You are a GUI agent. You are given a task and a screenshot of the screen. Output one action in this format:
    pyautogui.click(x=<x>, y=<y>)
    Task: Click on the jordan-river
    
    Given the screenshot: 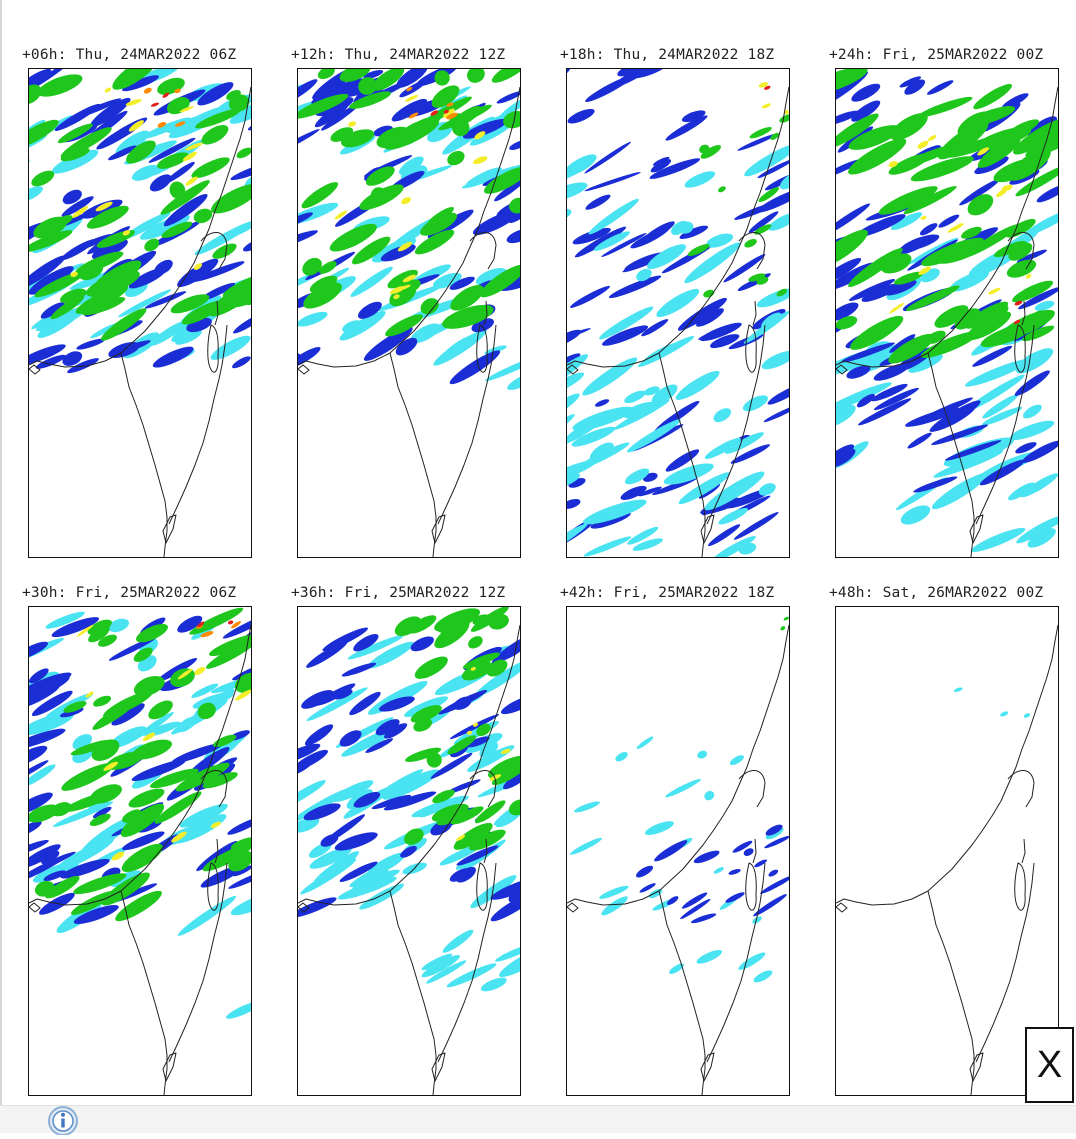 What is the action you would take?
    pyautogui.click(x=1023, y=851)
    